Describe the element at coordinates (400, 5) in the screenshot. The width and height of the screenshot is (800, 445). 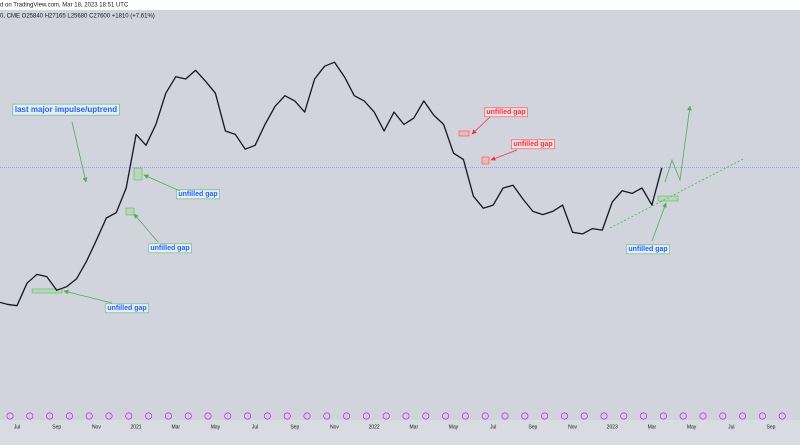
I see `top-bar` at that location.